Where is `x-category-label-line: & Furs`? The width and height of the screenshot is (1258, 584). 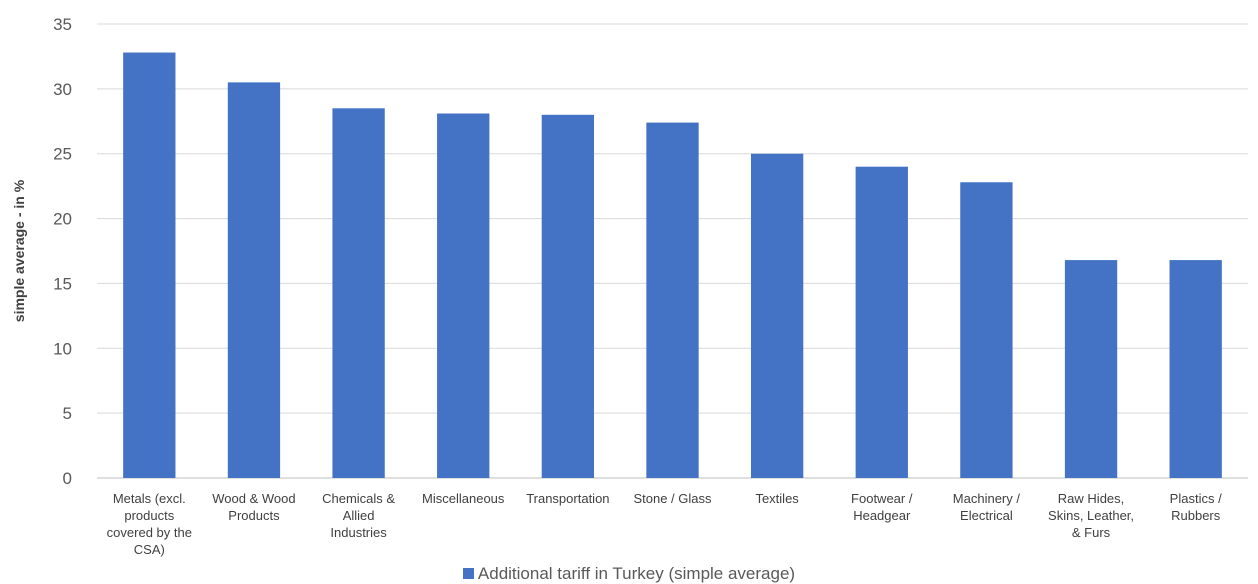
x-category-label-line: & Furs is located at coordinates (1091, 532).